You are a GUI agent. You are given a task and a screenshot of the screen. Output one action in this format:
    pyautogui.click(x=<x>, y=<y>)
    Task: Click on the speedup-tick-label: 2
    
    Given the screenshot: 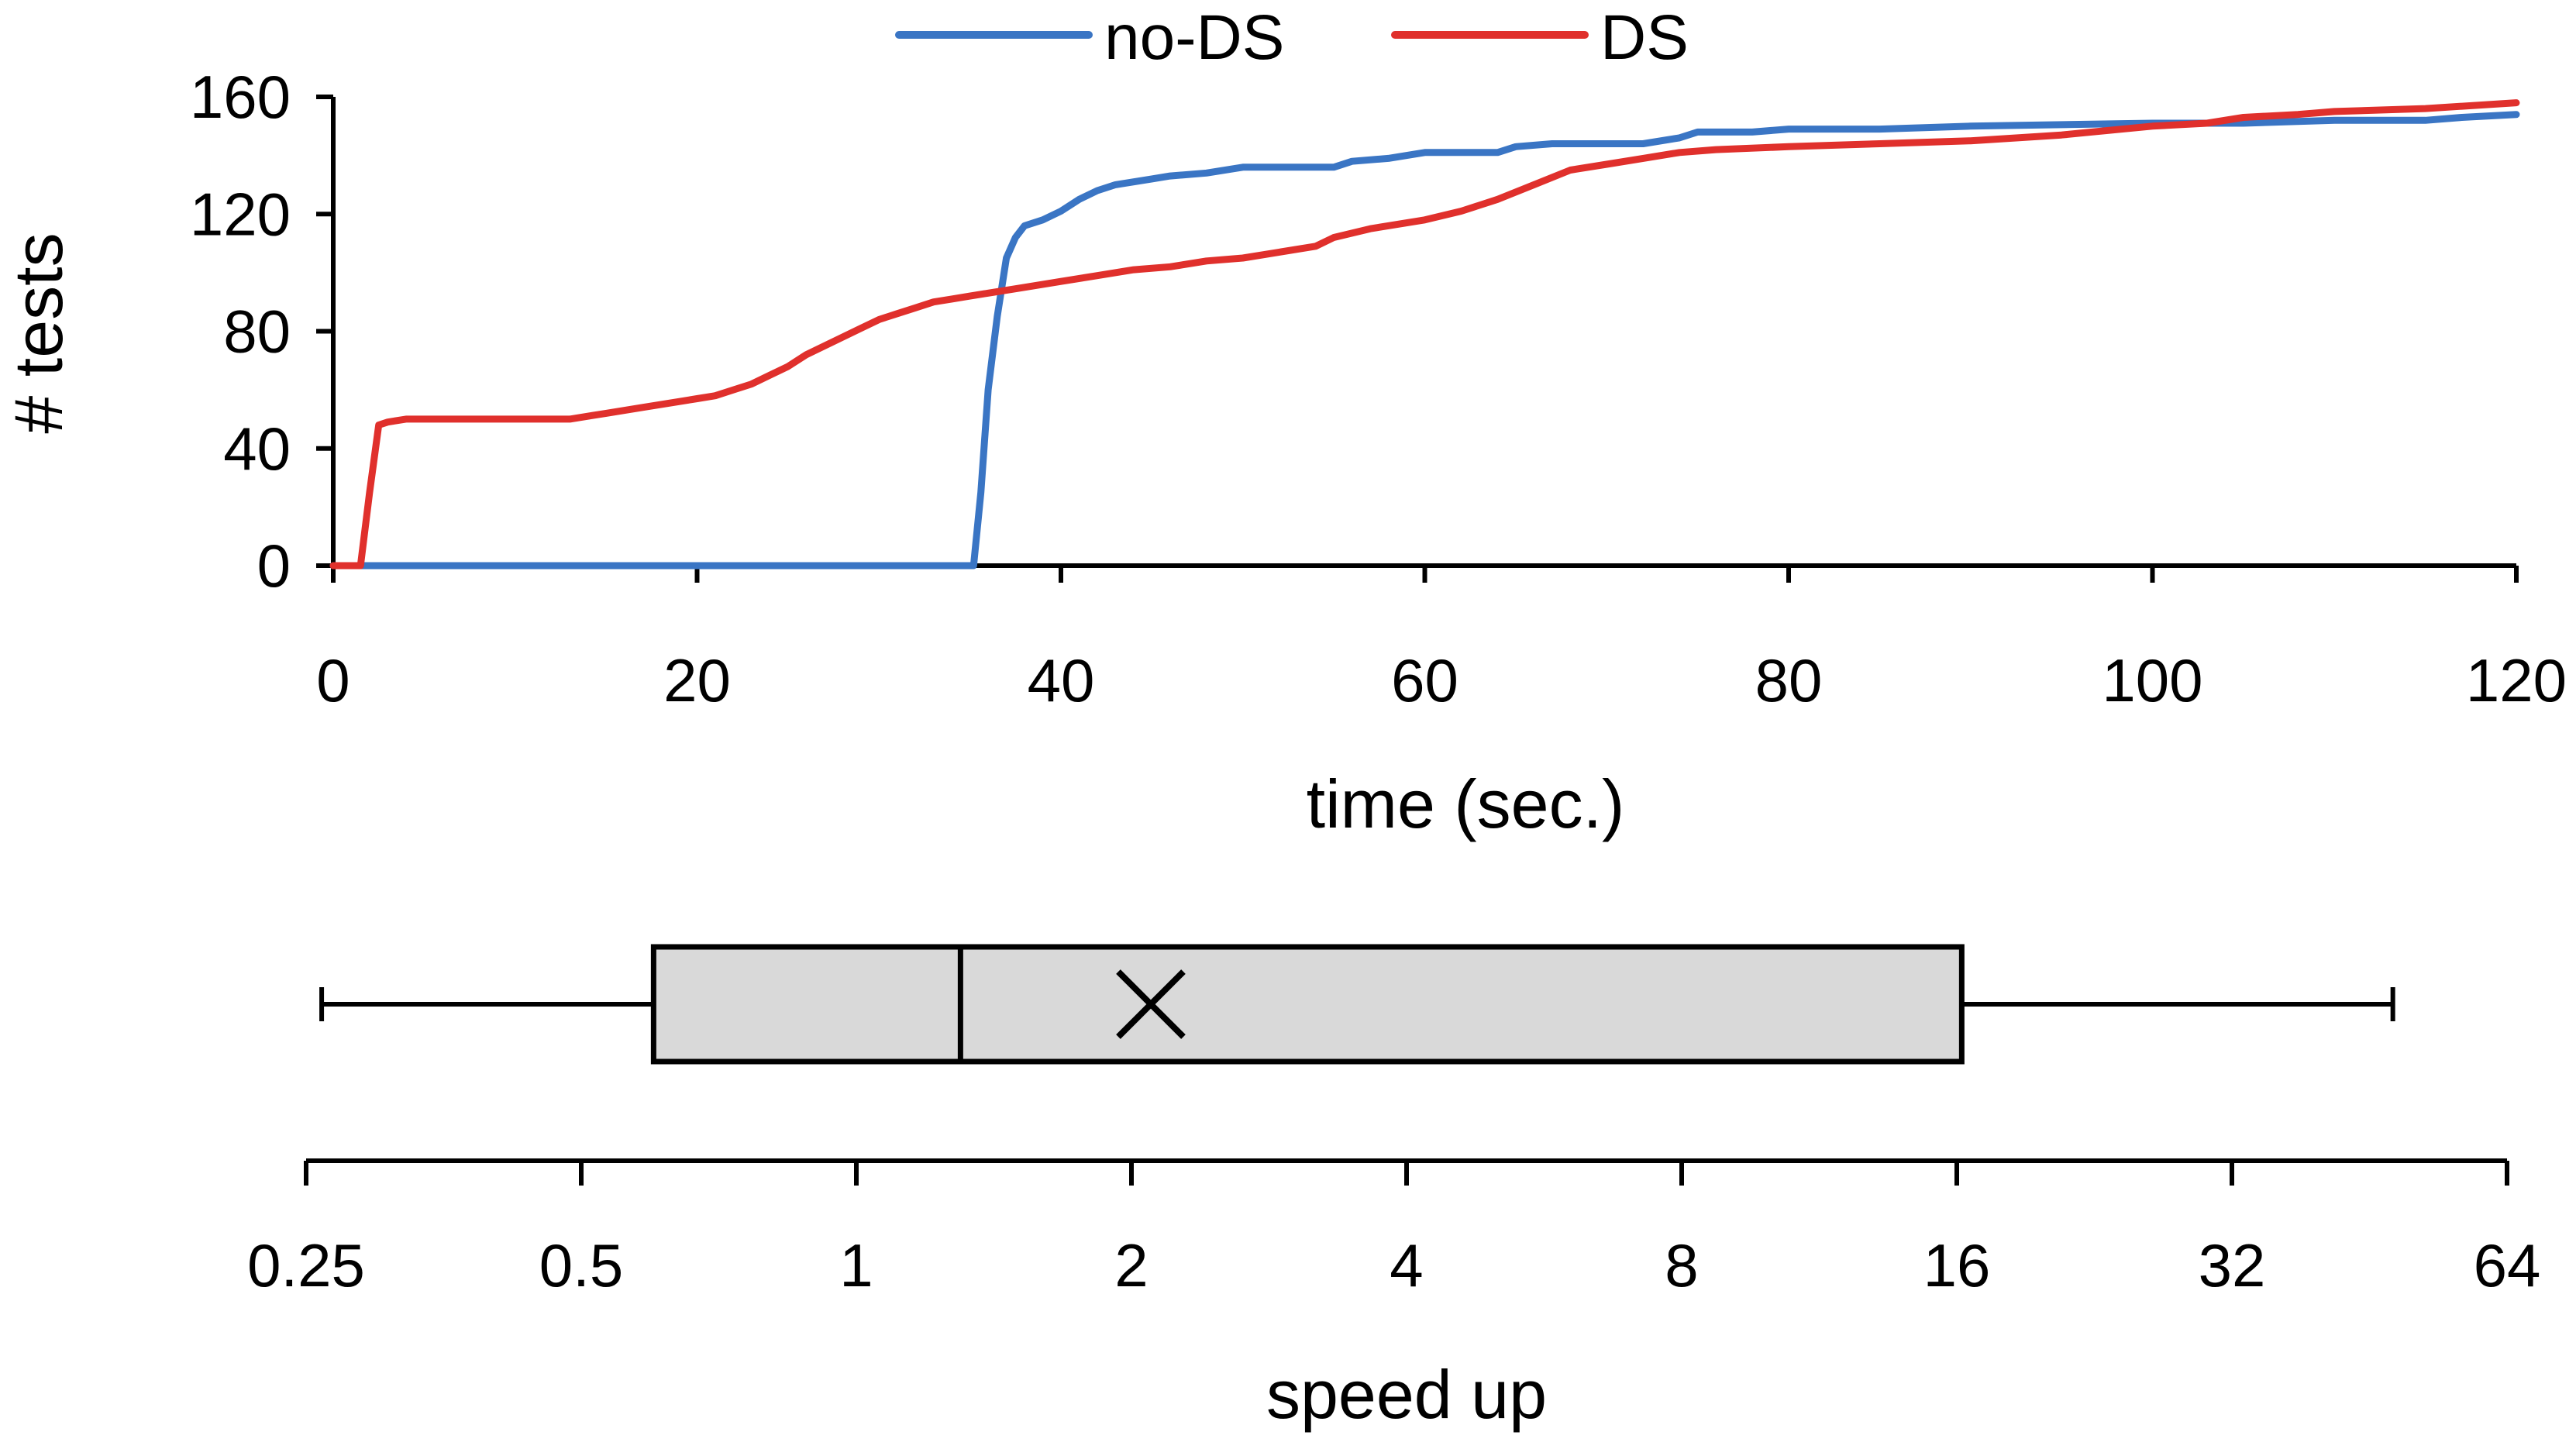 What is the action you would take?
    pyautogui.click(x=1131, y=1265)
    